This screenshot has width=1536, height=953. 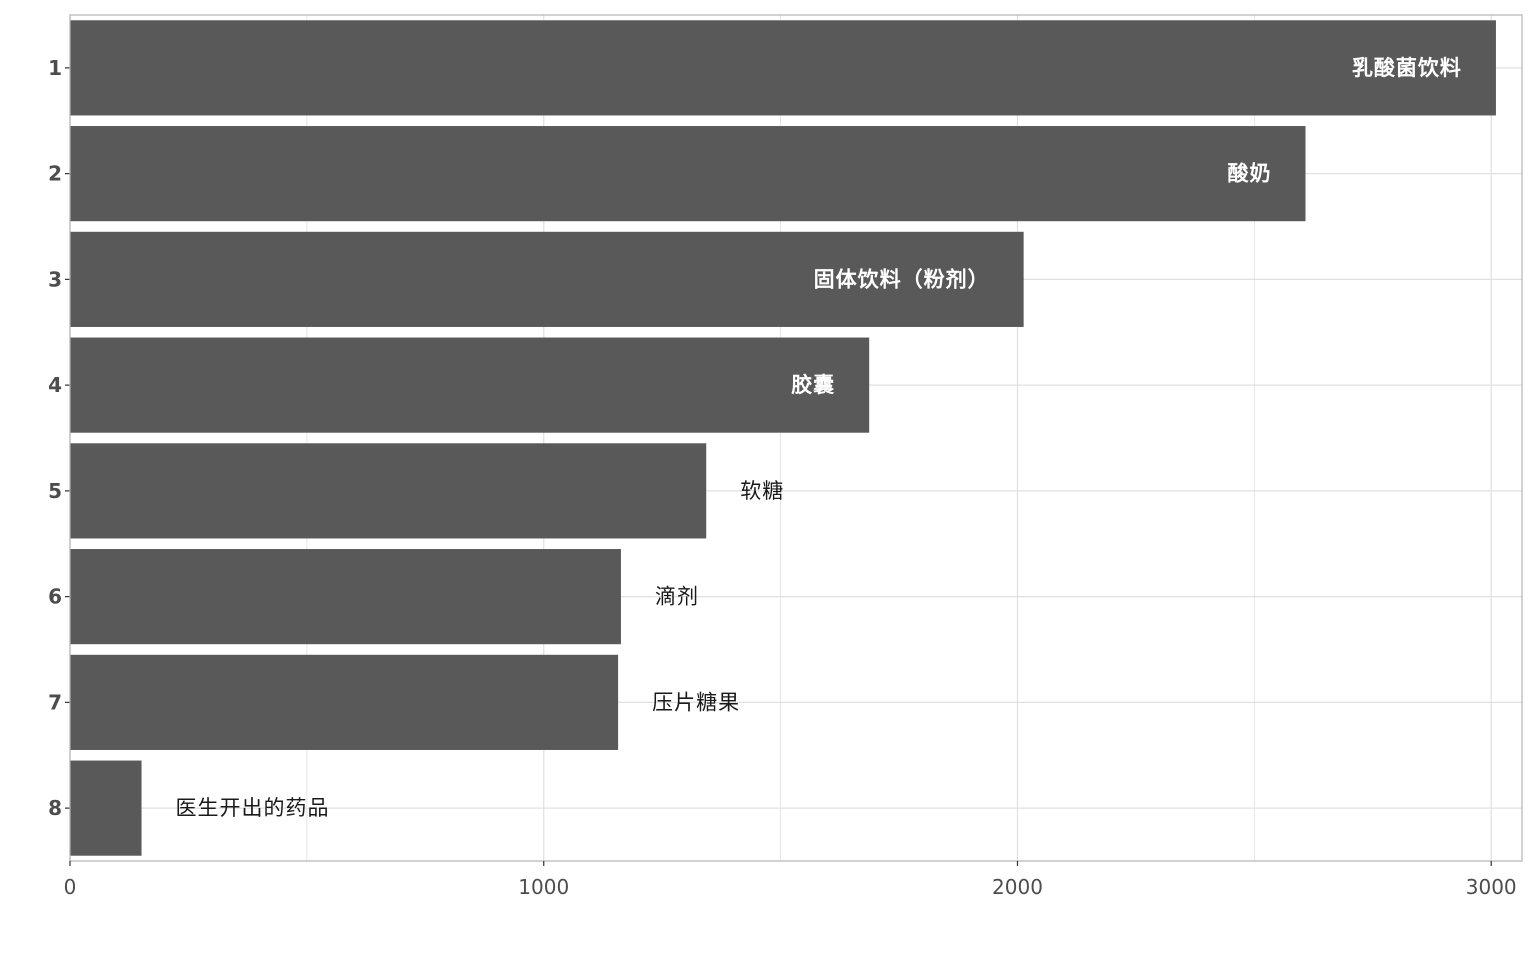 What do you see at coordinates (55, 808) in the screenshot?
I see `y-tick-label-8: 8` at bounding box center [55, 808].